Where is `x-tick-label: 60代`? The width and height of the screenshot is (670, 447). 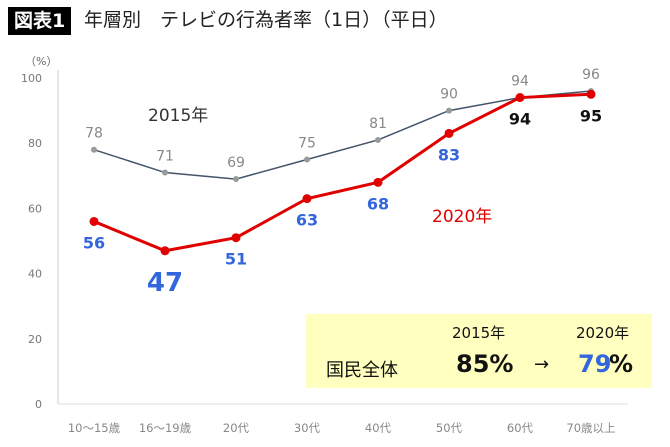 x-tick-label: 60代 is located at coordinates (520, 428).